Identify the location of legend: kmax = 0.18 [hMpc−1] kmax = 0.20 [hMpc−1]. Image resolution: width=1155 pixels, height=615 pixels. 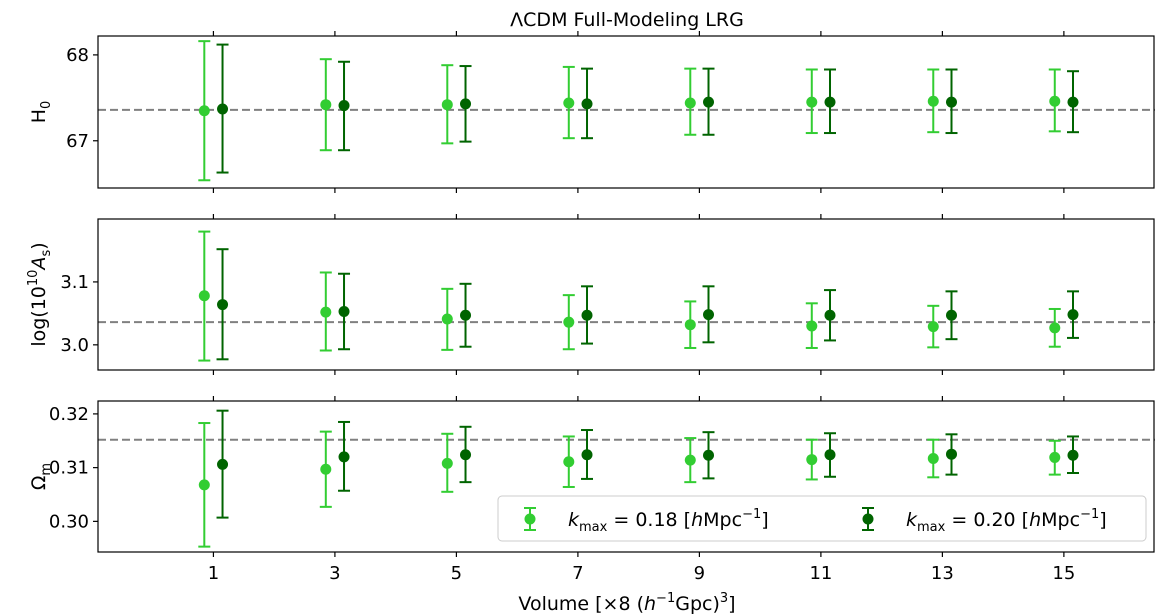
(822, 518).